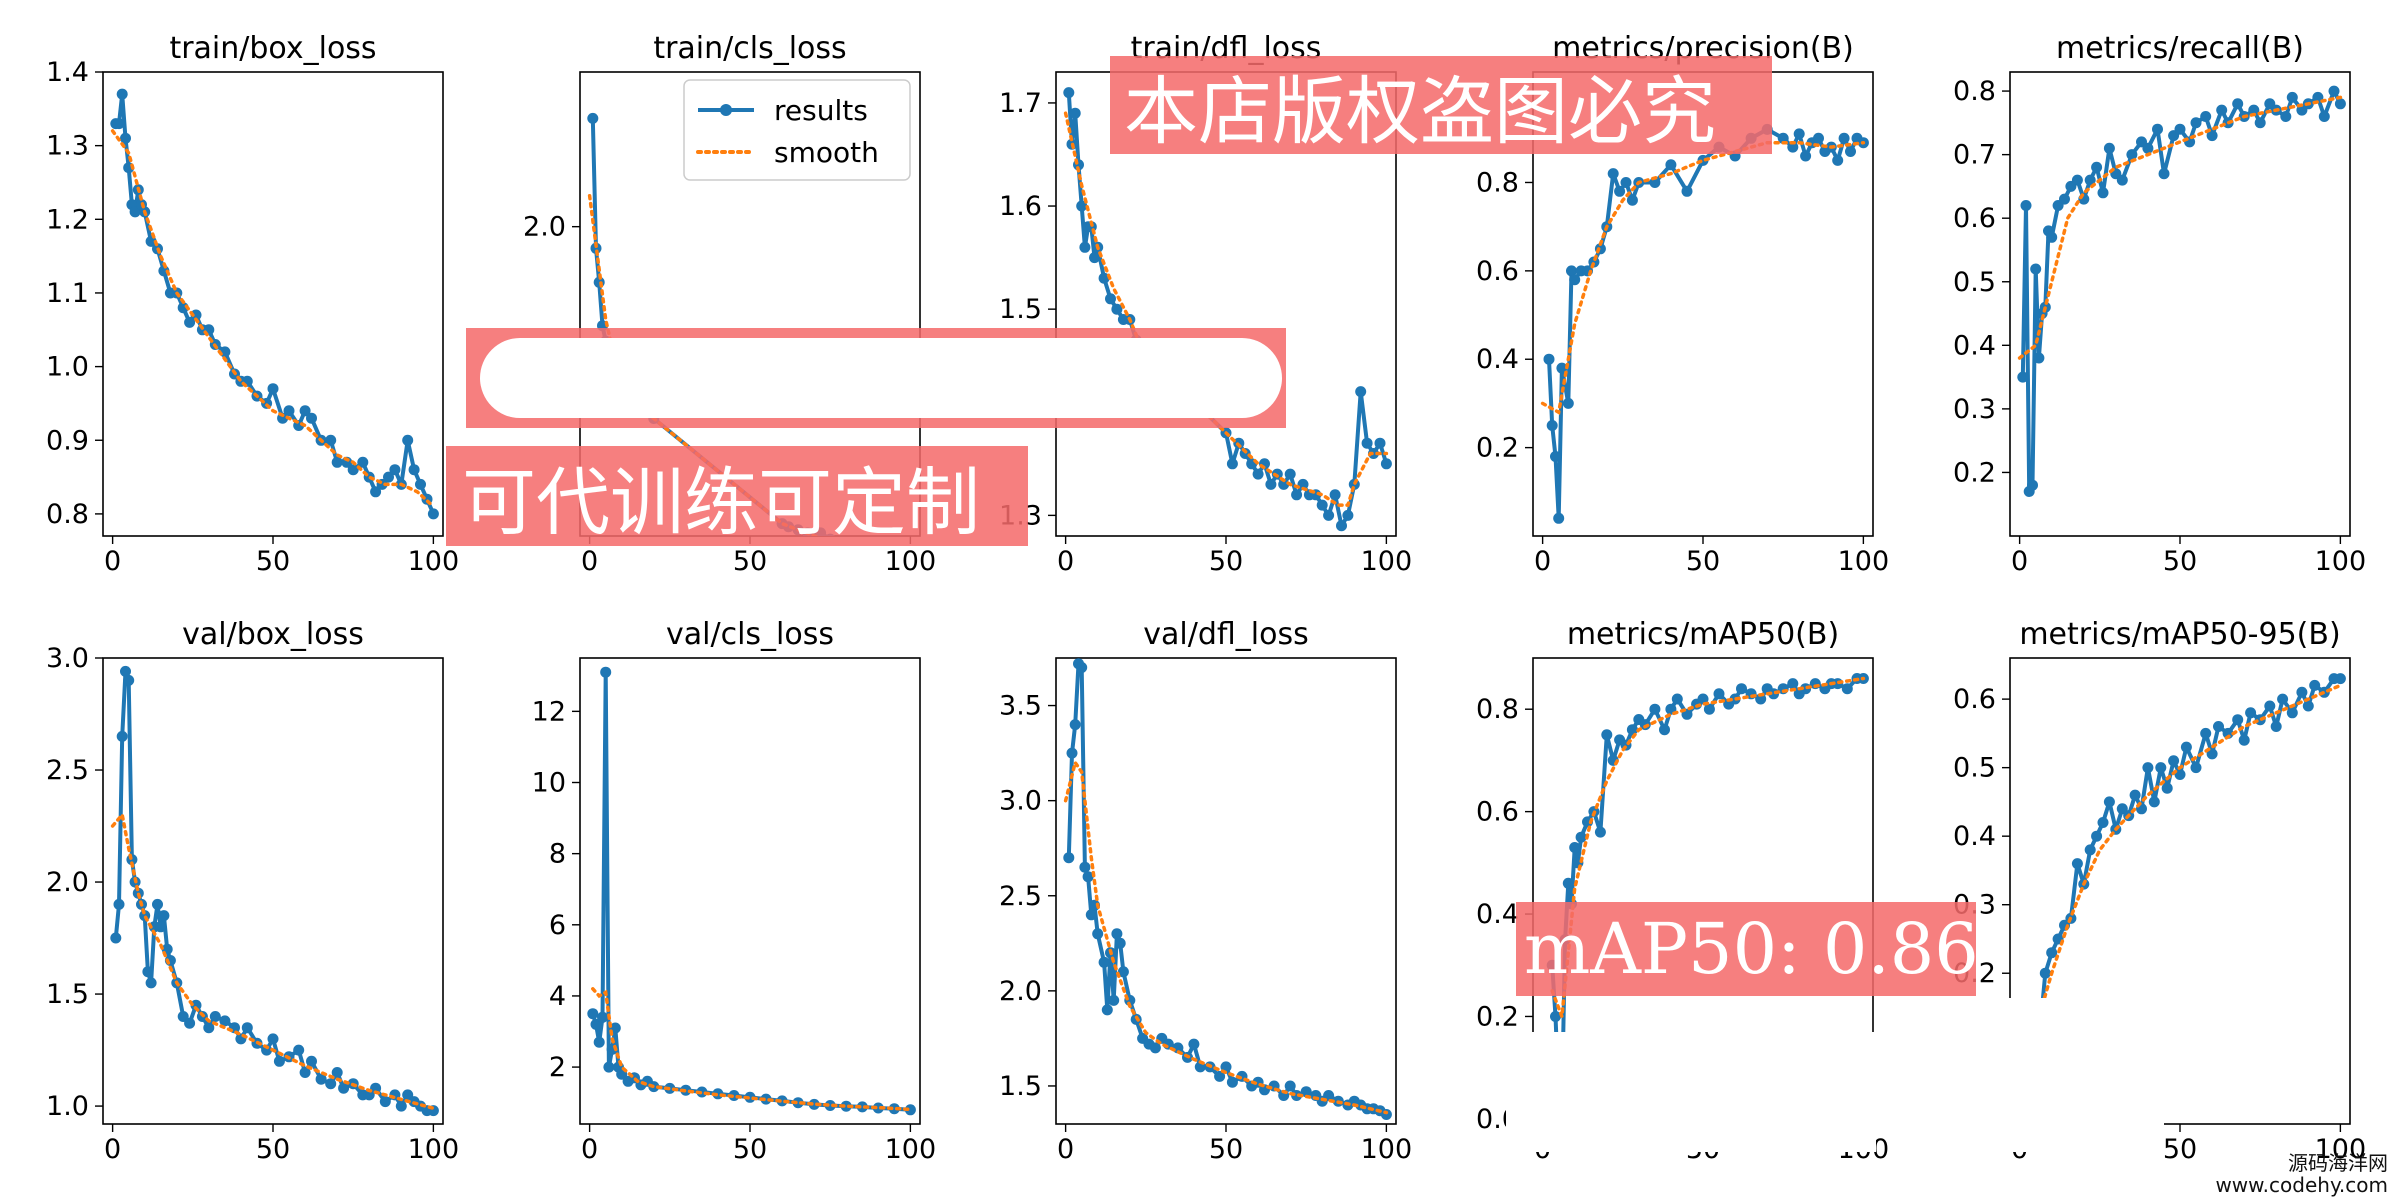  I want to click on subplot-title: val/box_loss, so click(273, 634).